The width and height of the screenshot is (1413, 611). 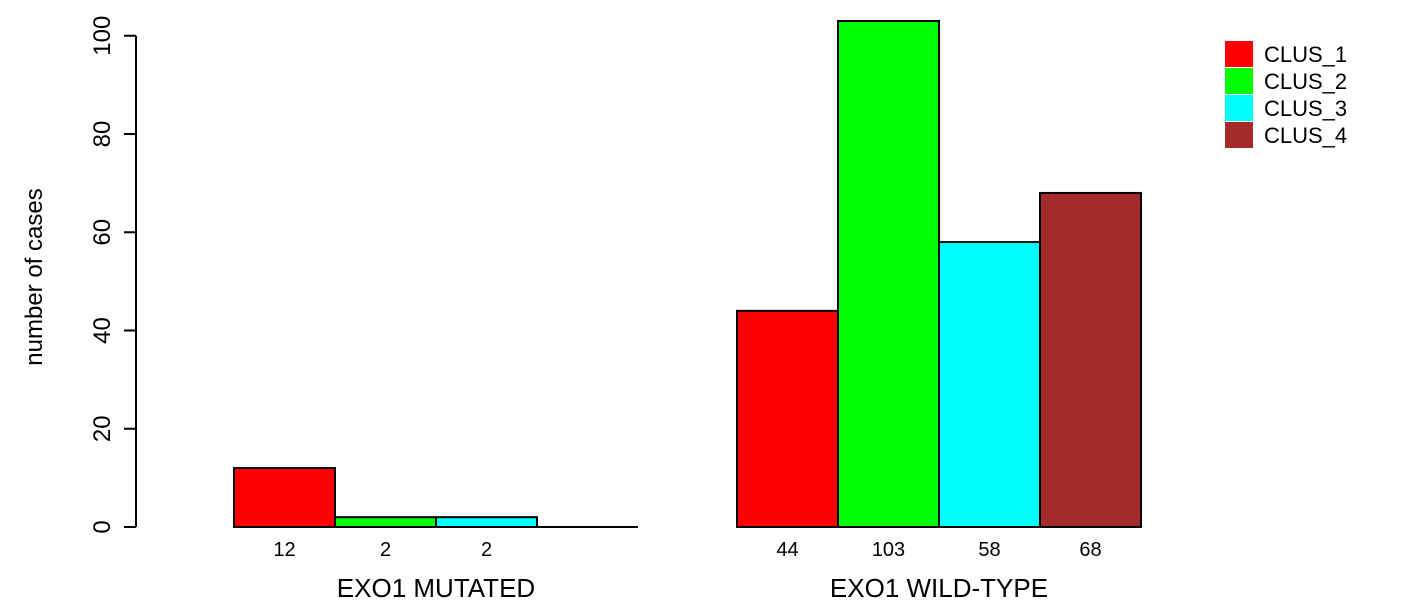 I want to click on y-tick-label: 80, so click(x=102, y=134).